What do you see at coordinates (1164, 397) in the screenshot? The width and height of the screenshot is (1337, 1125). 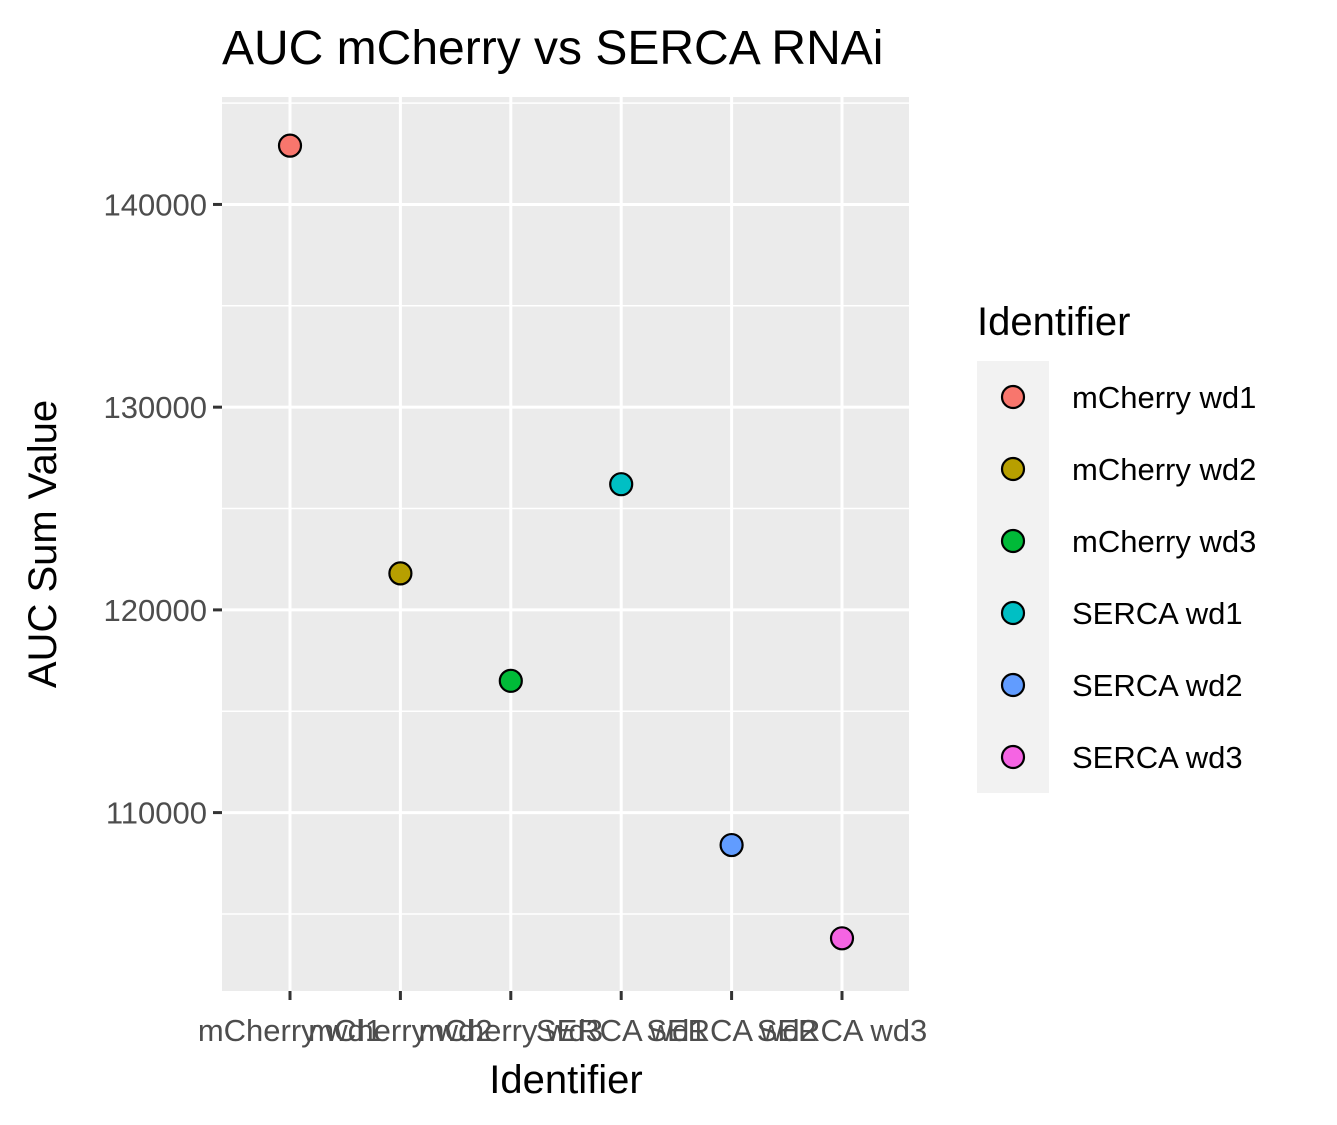 I see `legend-label: mCherry wd1` at bounding box center [1164, 397].